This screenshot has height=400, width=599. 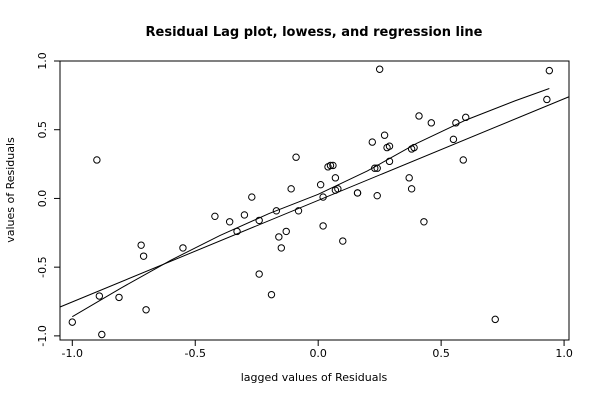 I want to click on y-tick-label: -1.0, so click(x=42, y=335).